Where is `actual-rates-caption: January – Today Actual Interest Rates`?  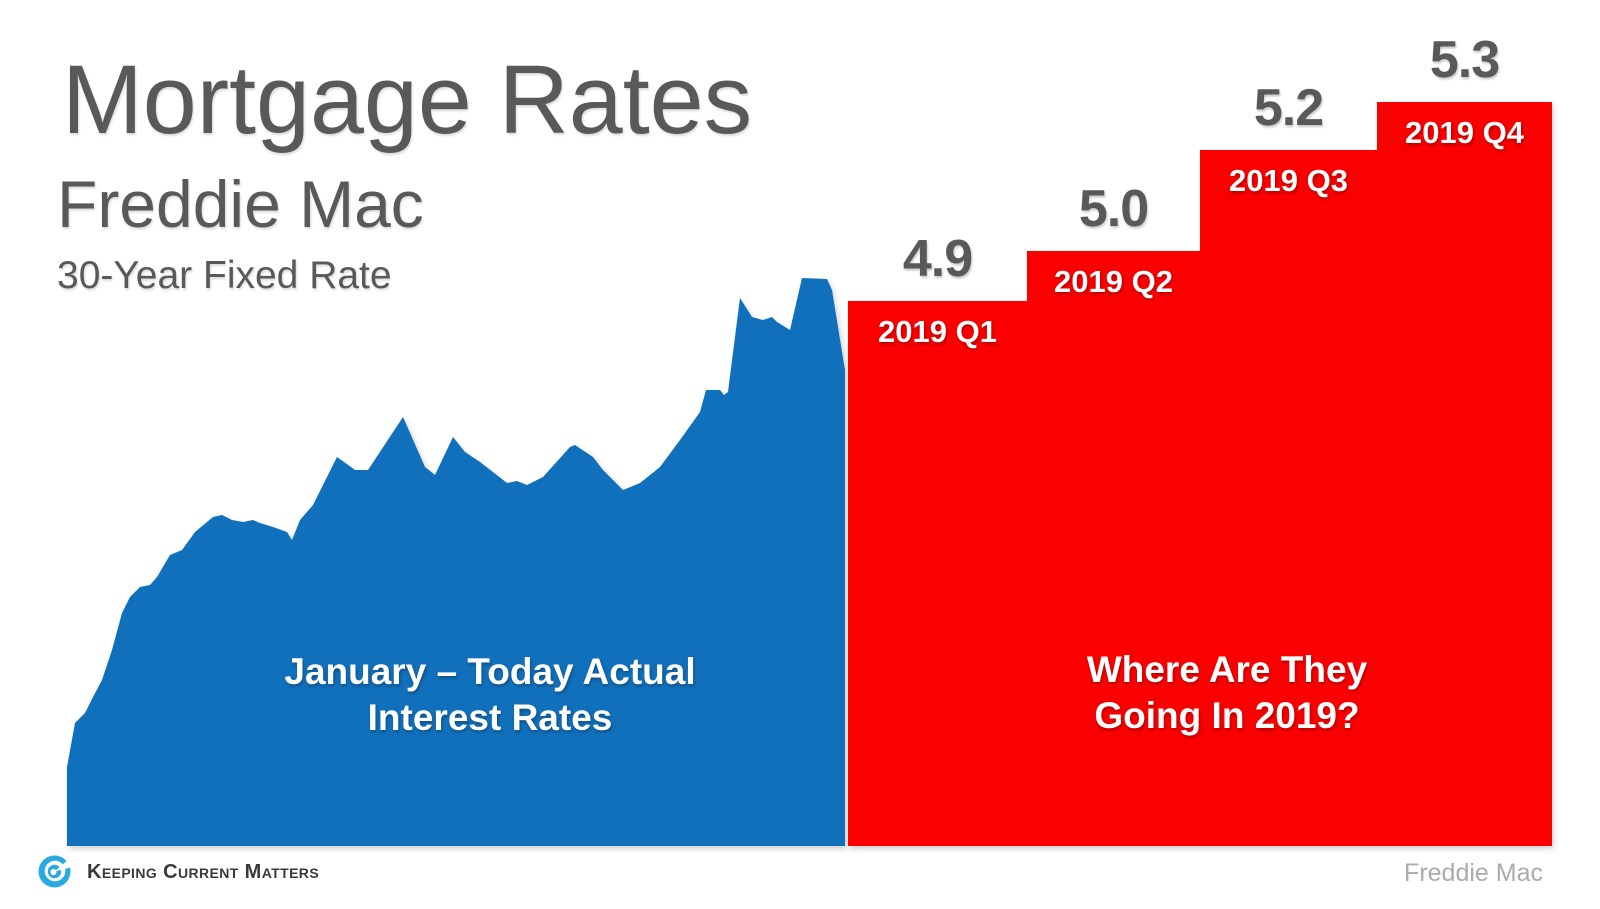
actual-rates-caption: January – Today Actual Interest Rates is located at coordinates (490, 695).